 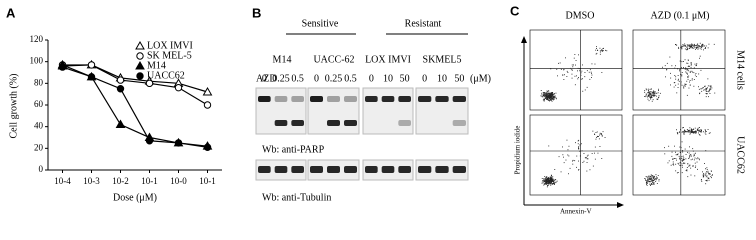 I want to click on band, so click(x=442, y=169).